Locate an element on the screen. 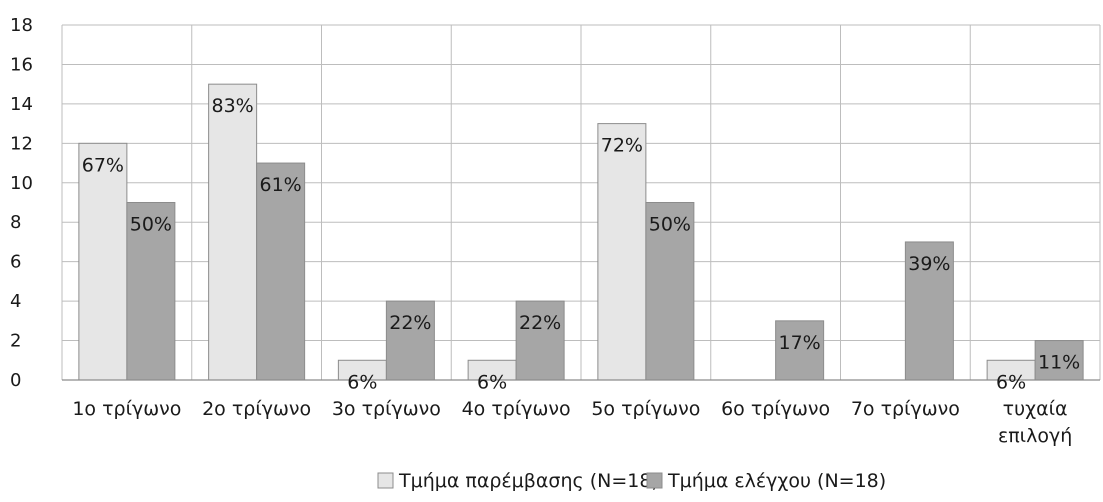  y-tick-label: 12 is located at coordinates (21, 143).